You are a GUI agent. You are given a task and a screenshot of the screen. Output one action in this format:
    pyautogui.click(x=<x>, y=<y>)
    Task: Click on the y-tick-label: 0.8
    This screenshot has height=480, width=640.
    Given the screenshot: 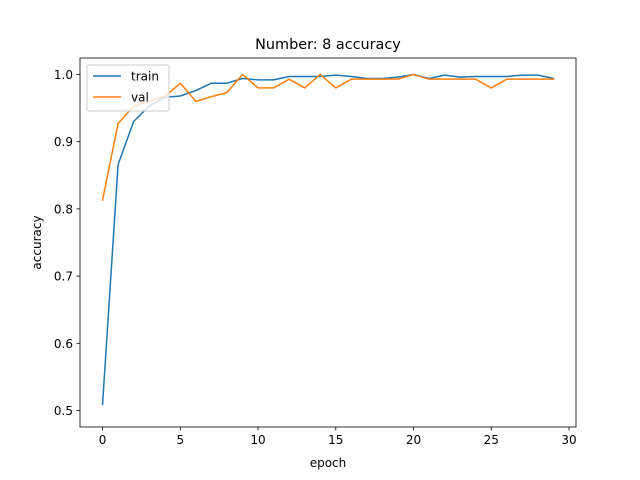 What is the action you would take?
    pyautogui.click(x=63, y=209)
    